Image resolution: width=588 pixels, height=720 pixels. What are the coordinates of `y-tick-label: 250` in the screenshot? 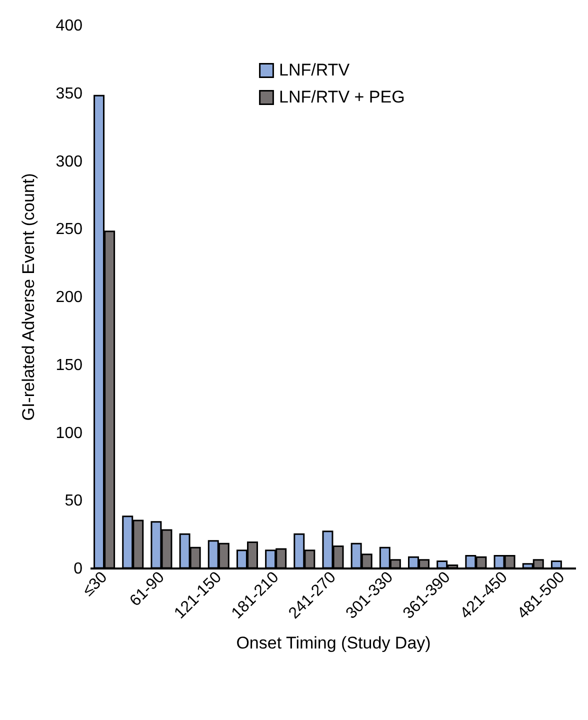 It's located at (69, 229).